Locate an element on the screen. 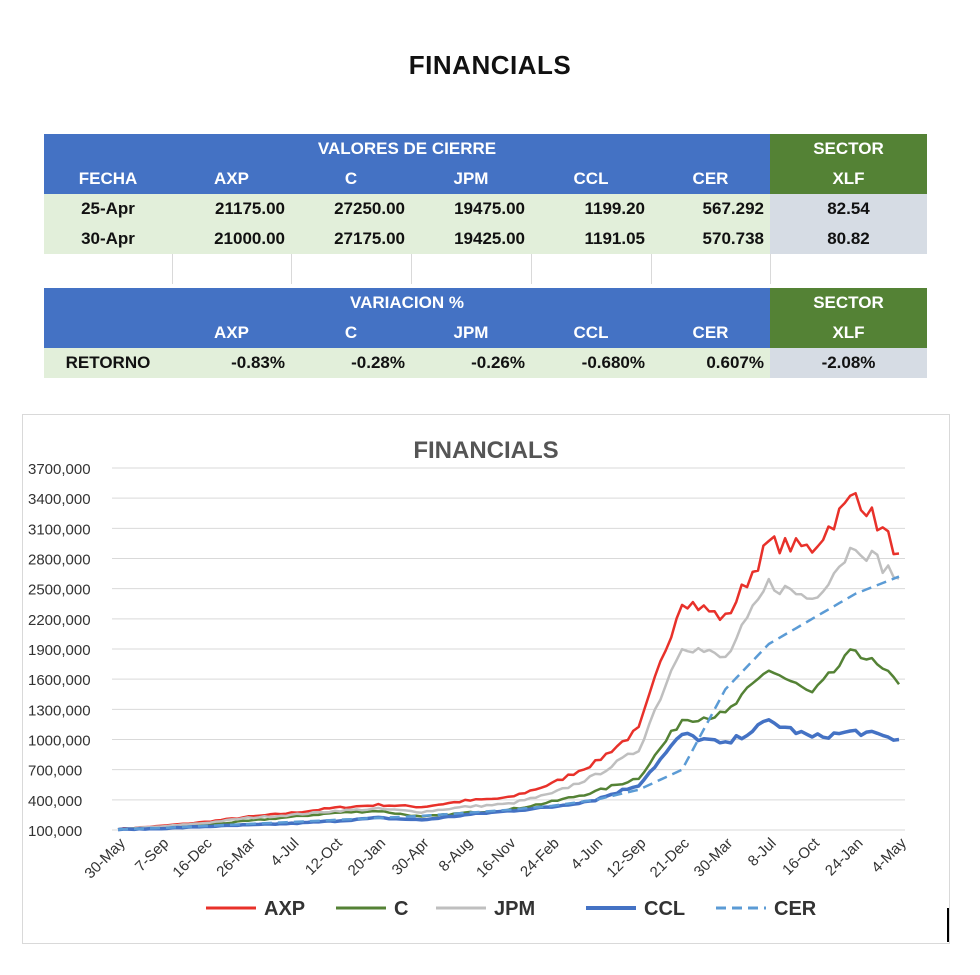  cell-jpm: -0.26% is located at coordinates (471, 363).